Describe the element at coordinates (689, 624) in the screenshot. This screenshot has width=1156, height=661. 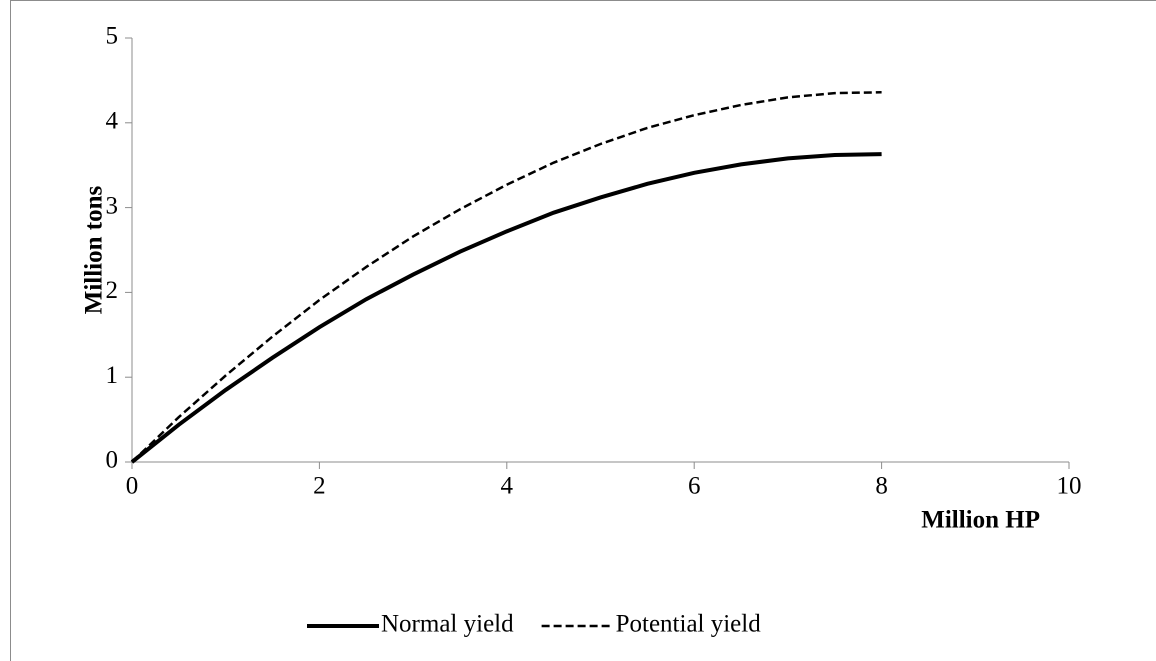
I see `legend-label: Potential yield` at that location.